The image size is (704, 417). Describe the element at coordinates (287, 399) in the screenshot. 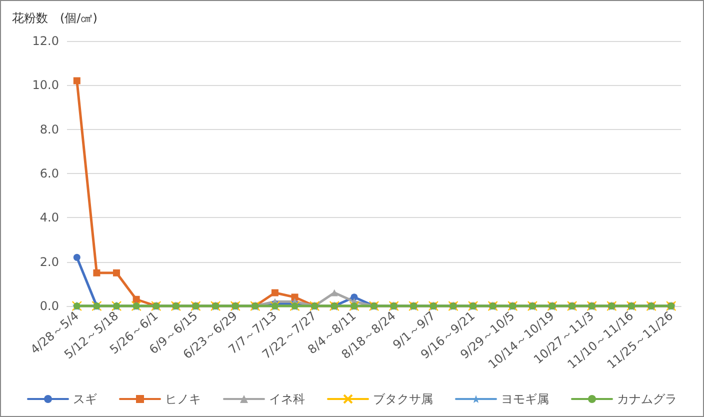

I see `legend-label: イネ科` at that location.